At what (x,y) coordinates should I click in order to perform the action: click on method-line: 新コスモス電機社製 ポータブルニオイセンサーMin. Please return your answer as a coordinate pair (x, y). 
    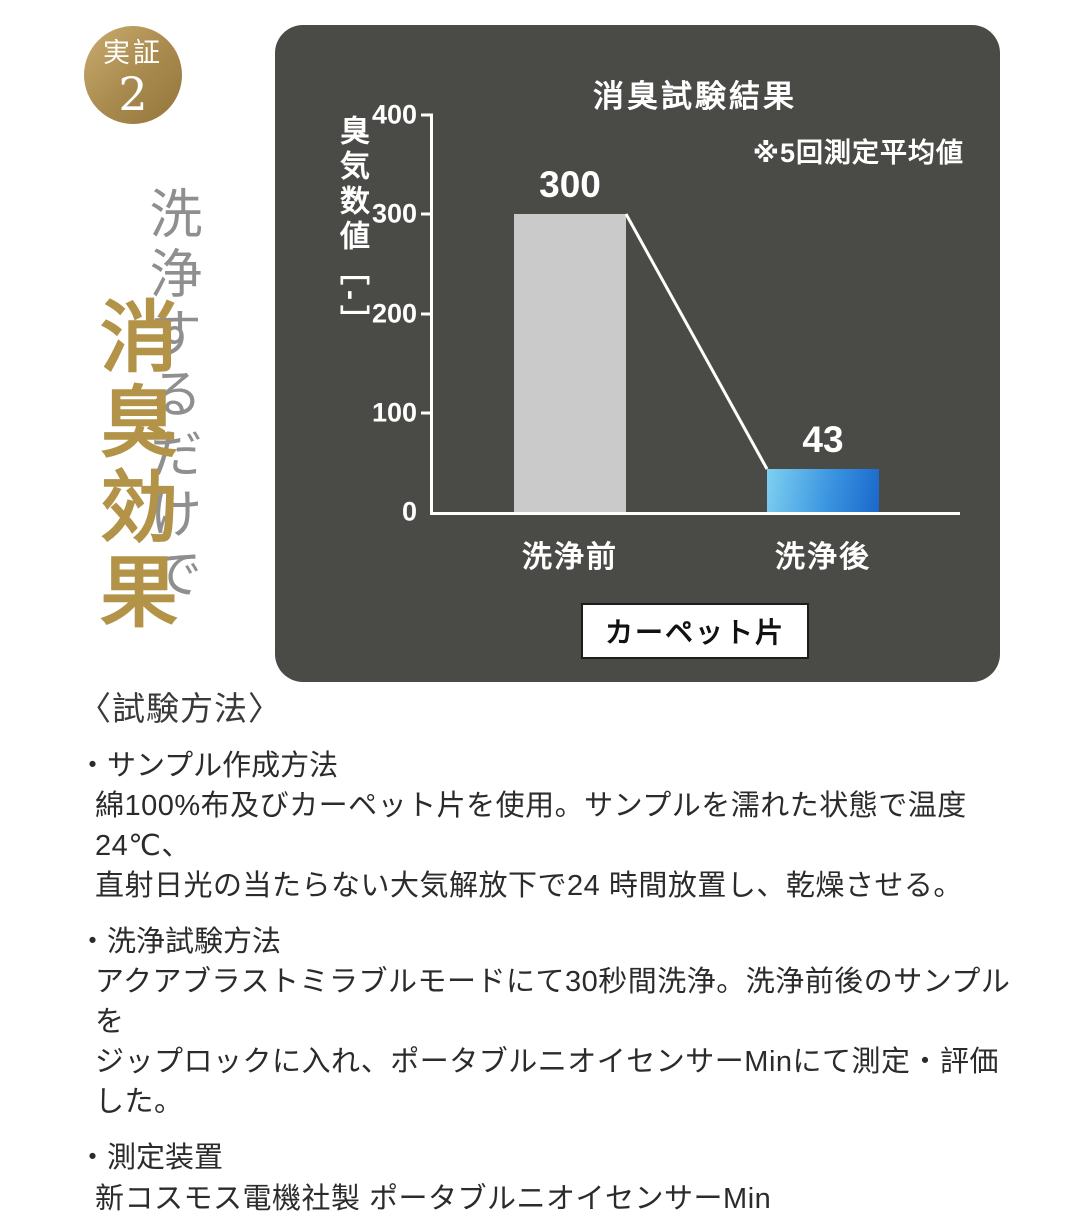
    Looking at the image, I should click on (433, 1198).